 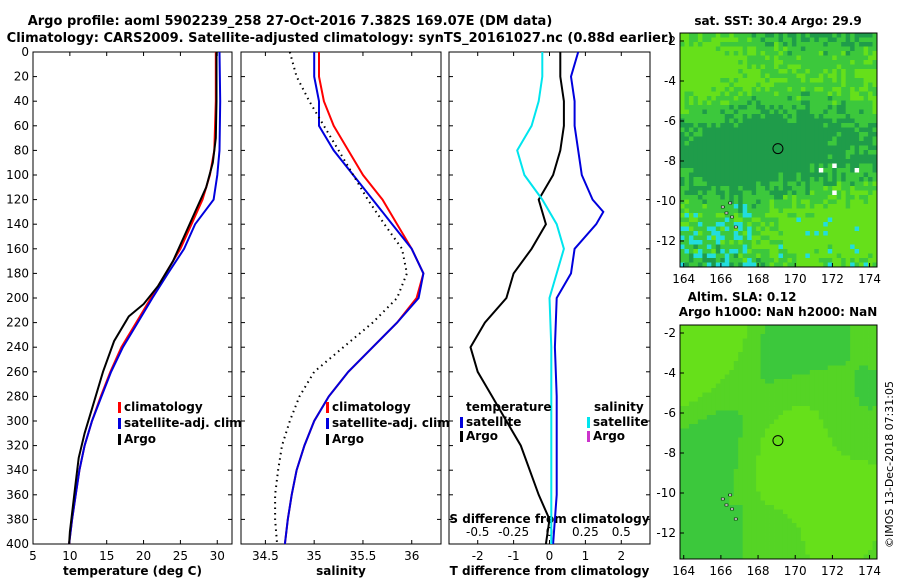 I want to click on y-tick-label: 220, so click(x=17, y=323).